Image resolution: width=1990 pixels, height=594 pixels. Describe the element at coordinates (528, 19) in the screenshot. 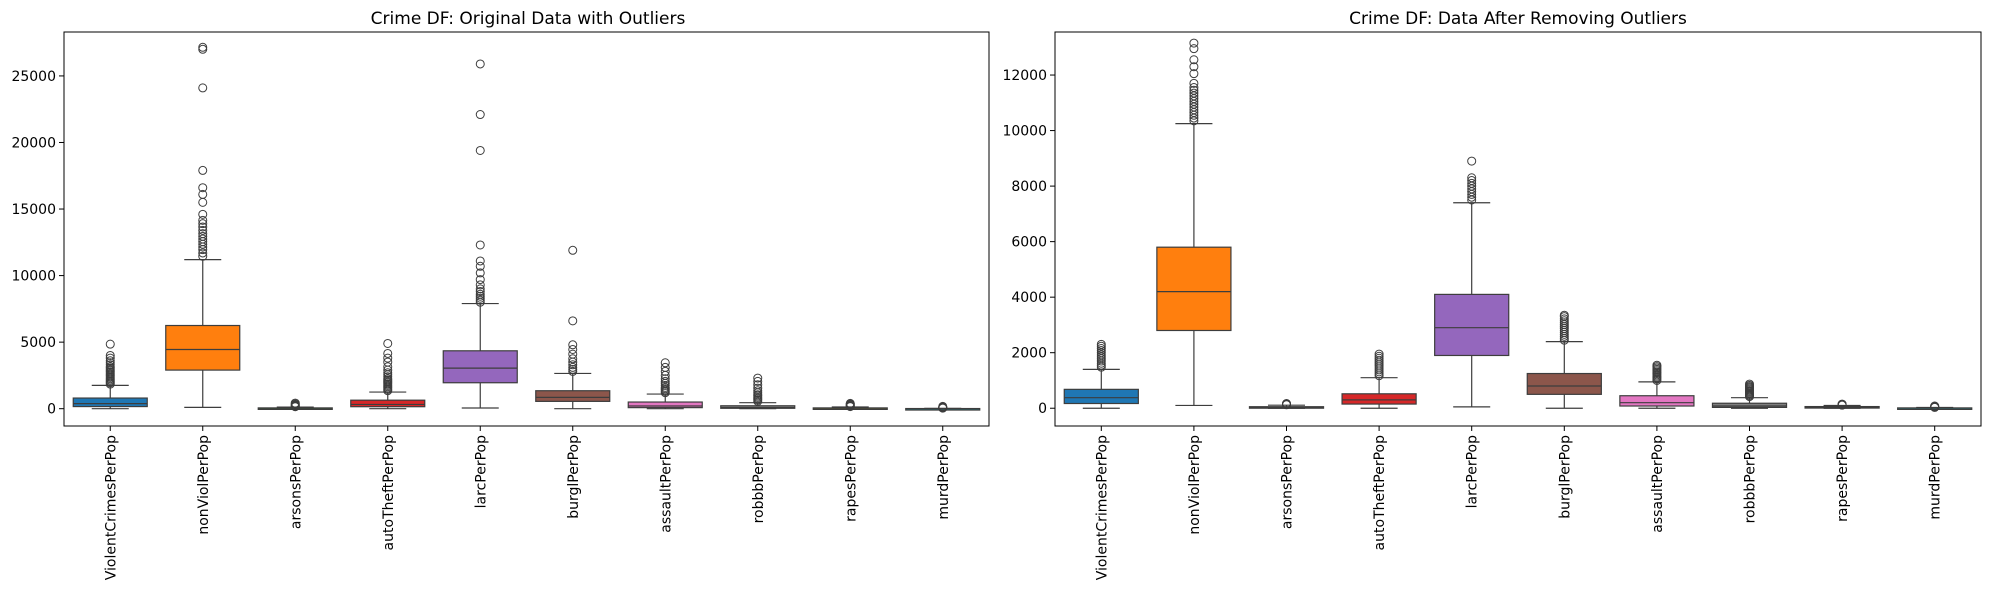

I see `chart-title: Crime DF: Original Data with Outliers` at that location.